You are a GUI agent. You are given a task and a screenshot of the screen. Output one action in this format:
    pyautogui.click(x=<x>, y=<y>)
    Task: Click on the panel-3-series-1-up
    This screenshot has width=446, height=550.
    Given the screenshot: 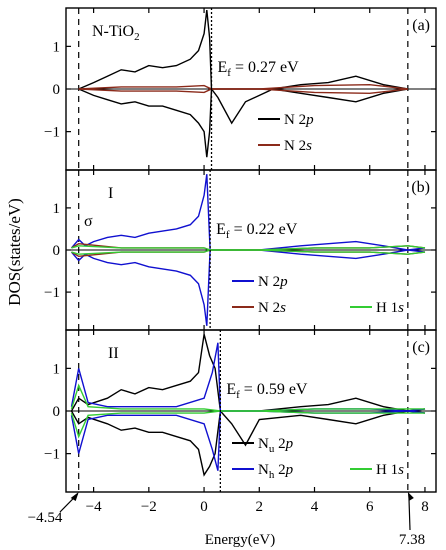 What is the action you would take?
    pyautogui.click(x=248, y=373)
    